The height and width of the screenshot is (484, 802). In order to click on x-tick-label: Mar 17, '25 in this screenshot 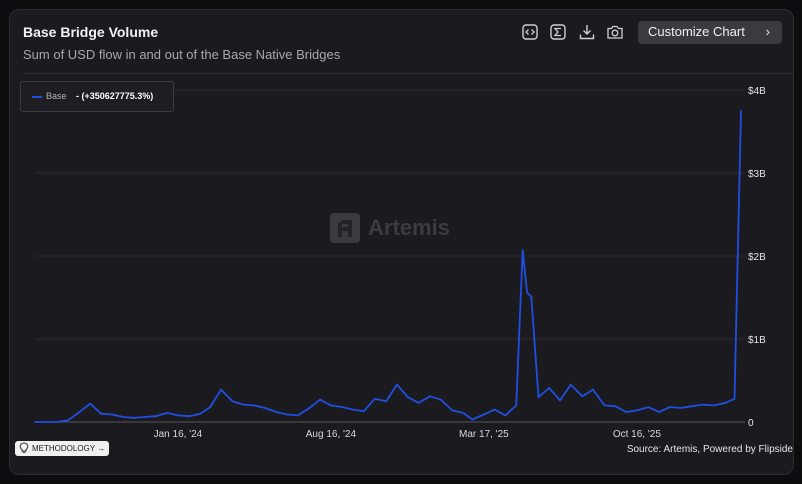, I will do `click(484, 434)`.